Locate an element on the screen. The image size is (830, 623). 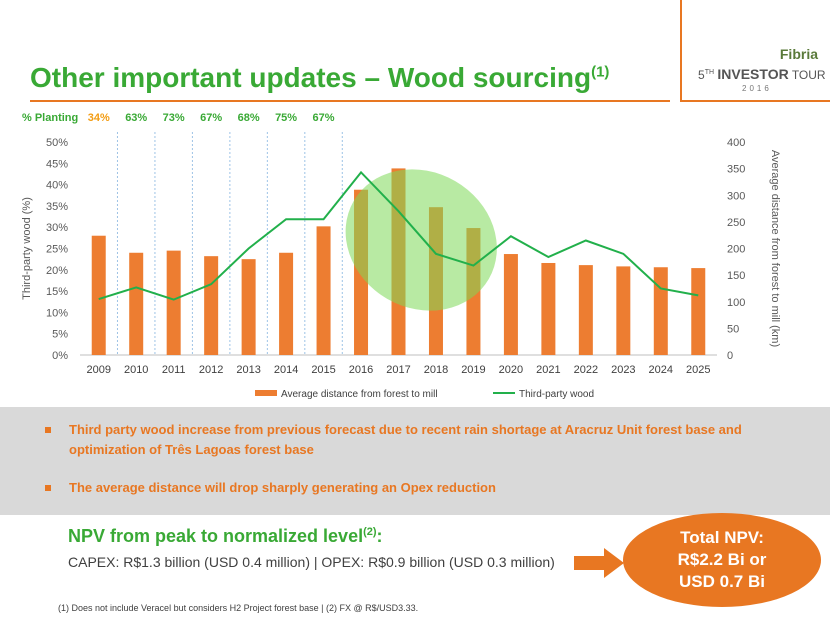
x-tick-label: 2015 is located at coordinates (323, 370).